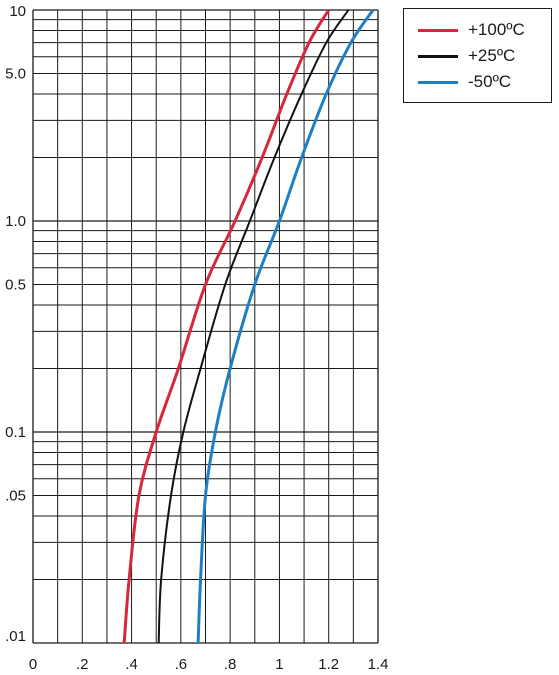  Describe the element at coordinates (131, 664) in the screenshot. I see `x-tick-label: .4` at that location.